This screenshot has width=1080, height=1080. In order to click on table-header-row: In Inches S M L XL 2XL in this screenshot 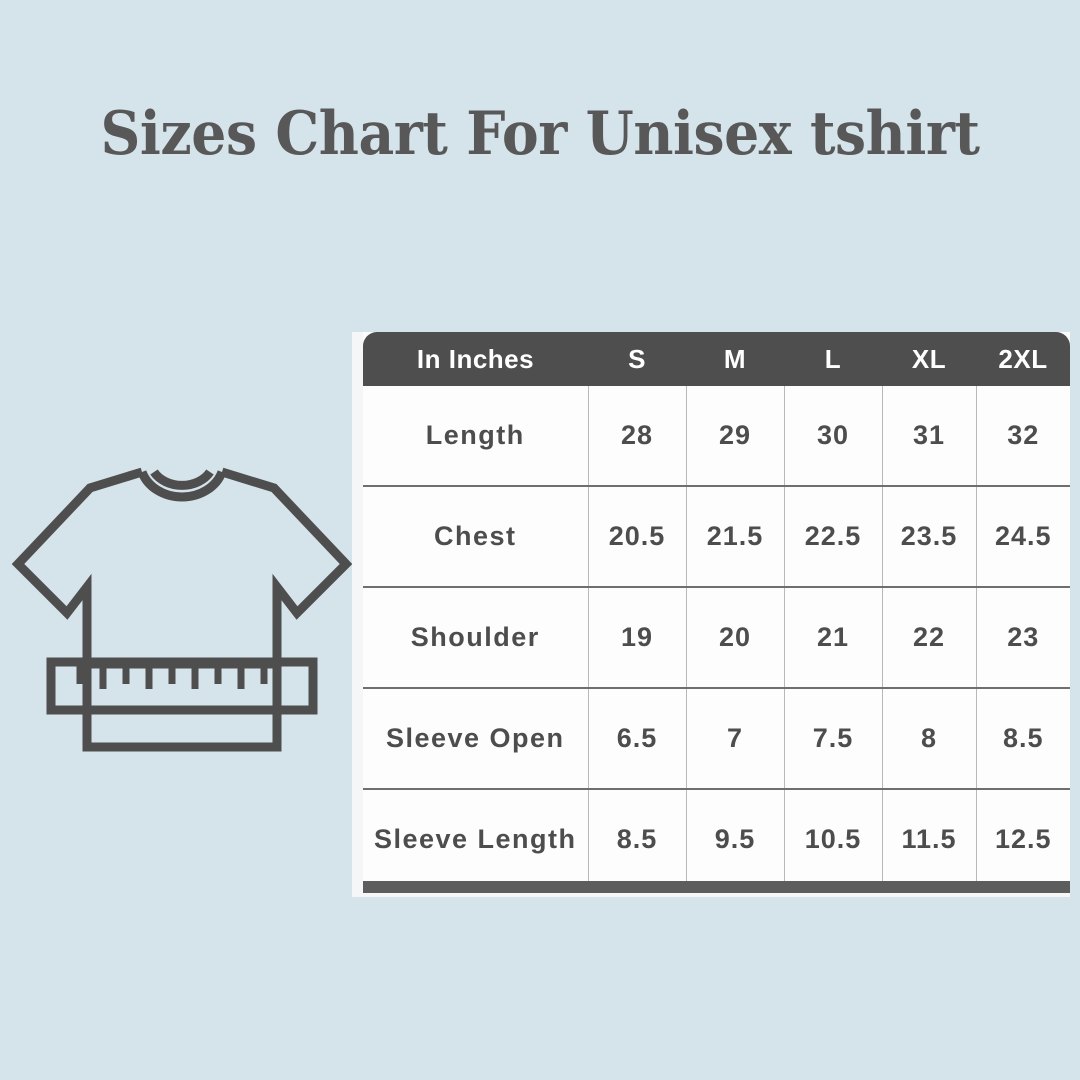, I will do `click(716, 359)`.